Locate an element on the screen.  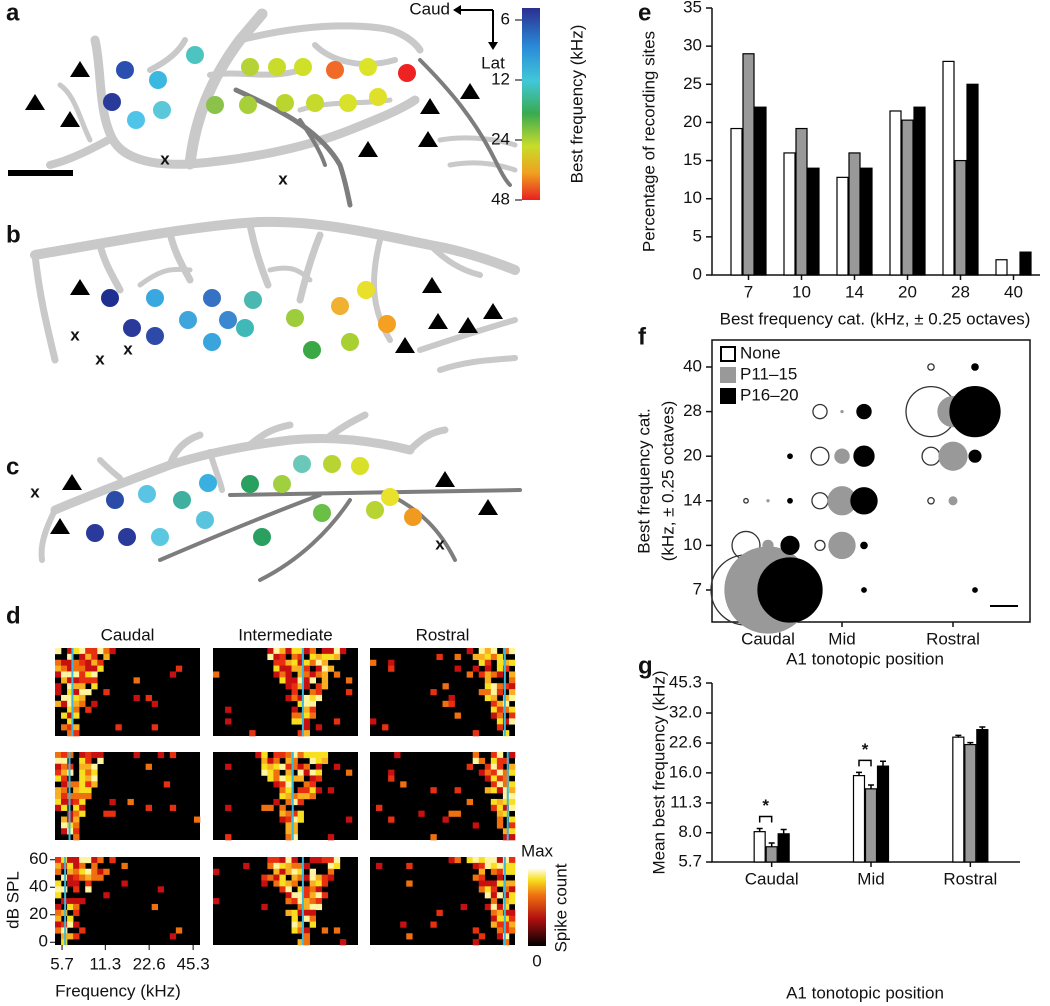
significance-bracket is located at coordinates (865, 763).